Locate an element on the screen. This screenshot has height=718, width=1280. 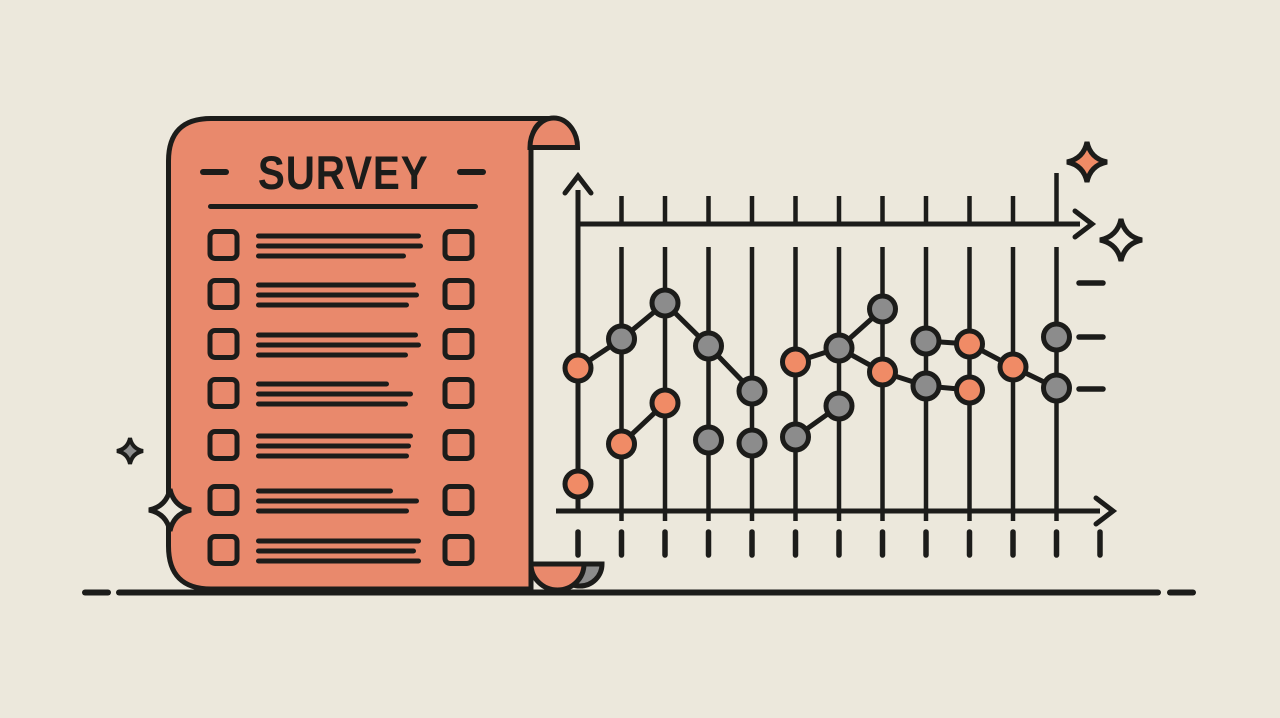
scroll-bottom-curl-front is located at coordinates (557, 577).